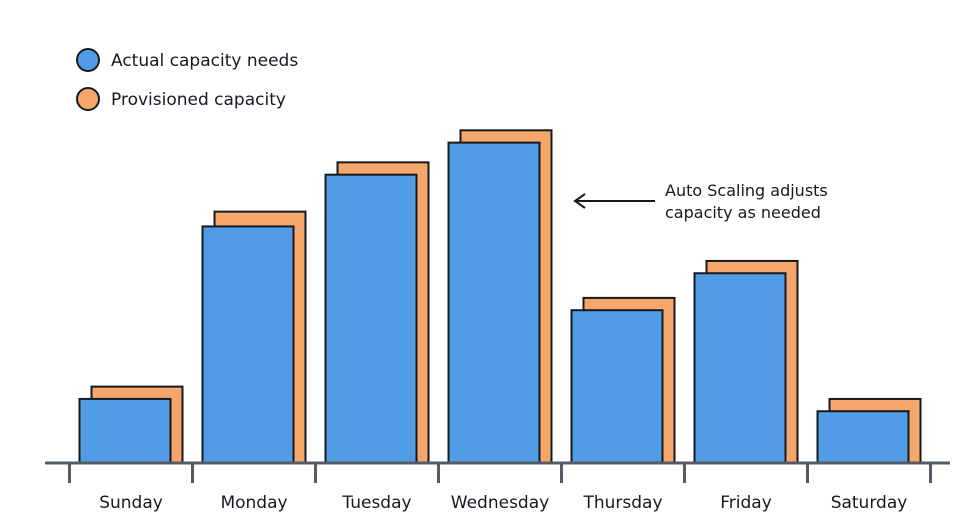 This screenshot has width=961, height=521. Describe the element at coordinates (743, 212) in the screenshot. I see `annotation-line-2: capacity as needed` at that location.